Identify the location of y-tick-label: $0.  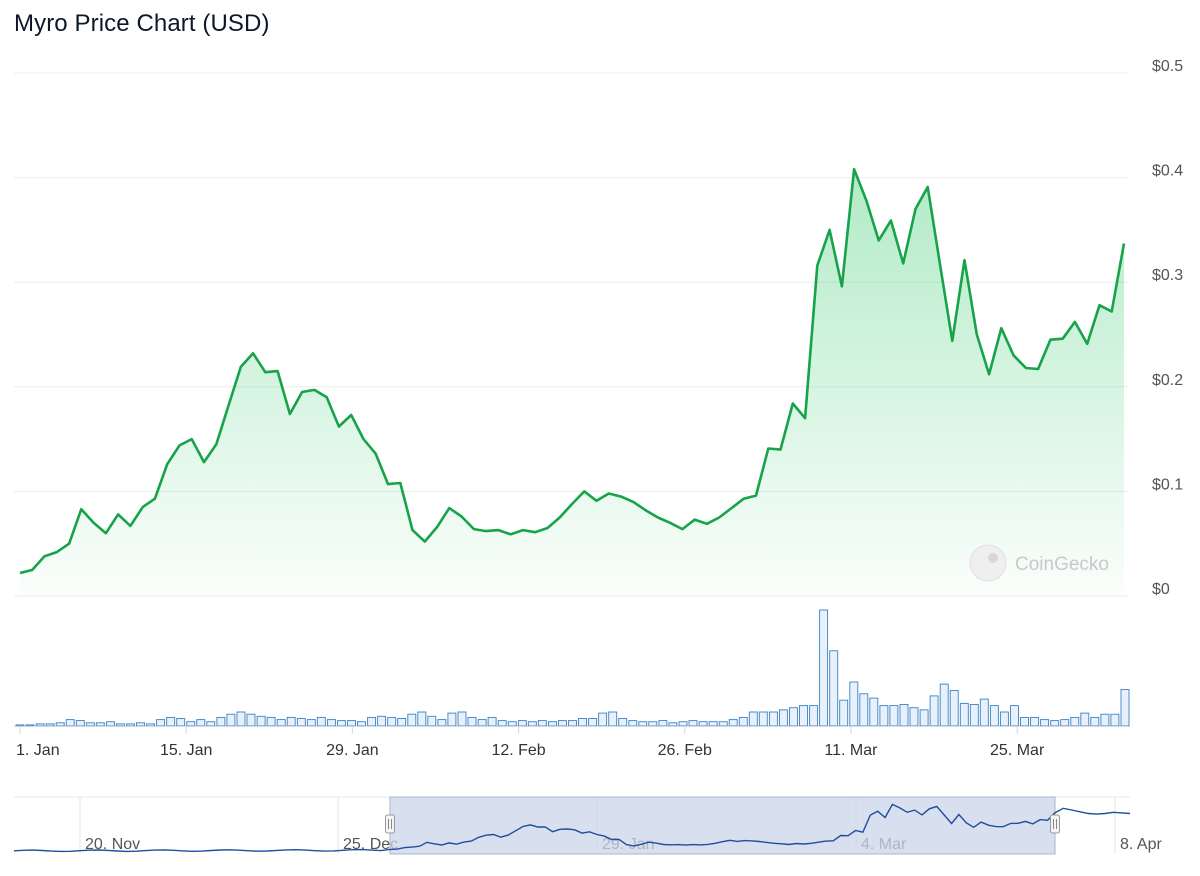
(1161, 589).